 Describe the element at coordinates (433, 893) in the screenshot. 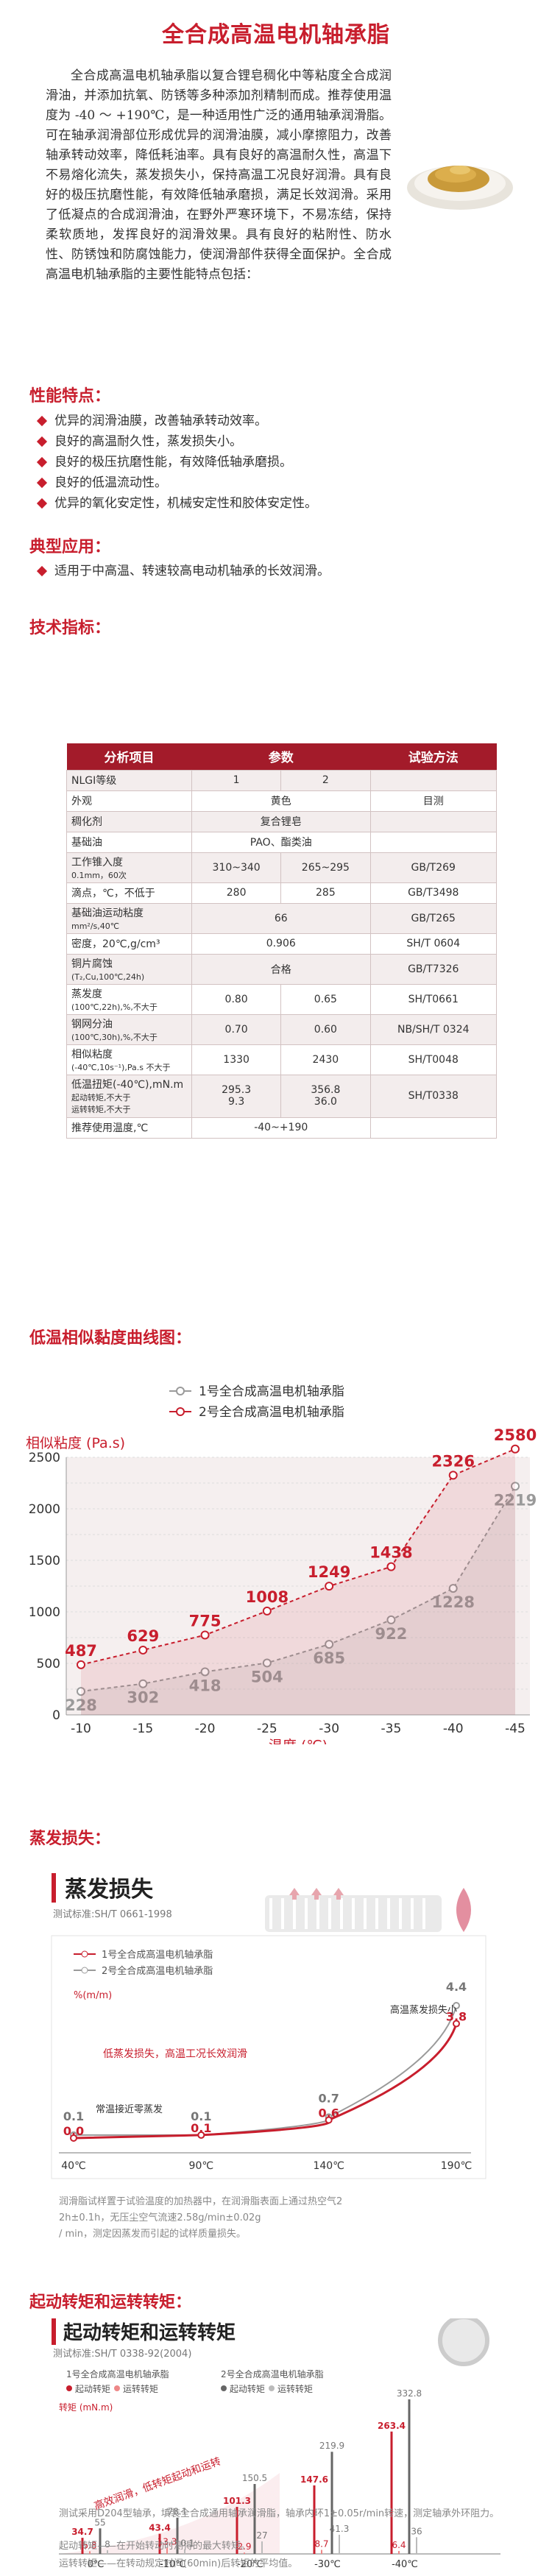

I see `table-cell: GB/T3498` at that location.